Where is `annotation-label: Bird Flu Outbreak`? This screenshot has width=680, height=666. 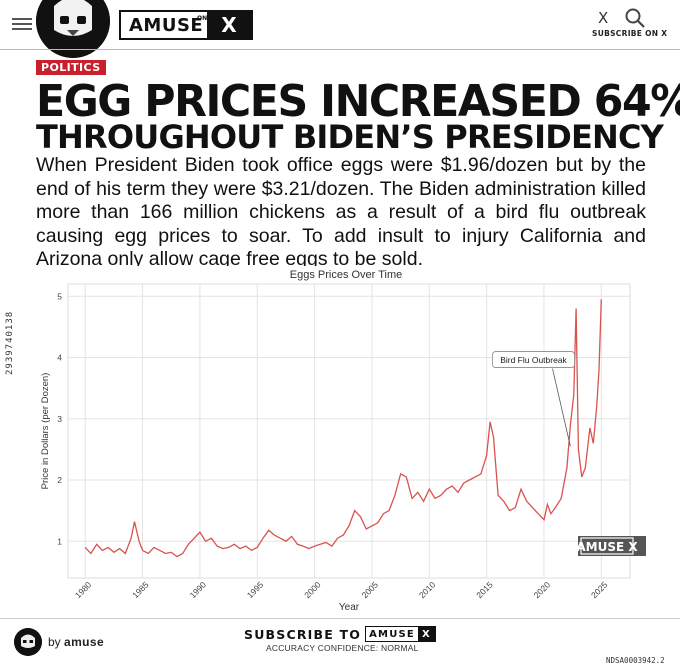
annotation-label: Bird Flu Outbreak is located at coordinates (533, 360).